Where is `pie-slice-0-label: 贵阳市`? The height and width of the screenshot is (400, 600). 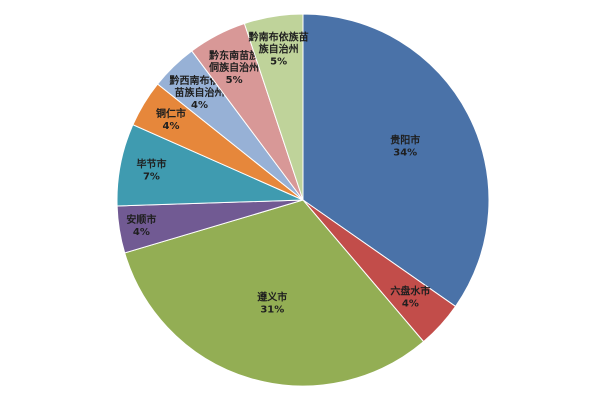
pie-slice-0-label: 贵阳市 is located at coordinates (405, 140).